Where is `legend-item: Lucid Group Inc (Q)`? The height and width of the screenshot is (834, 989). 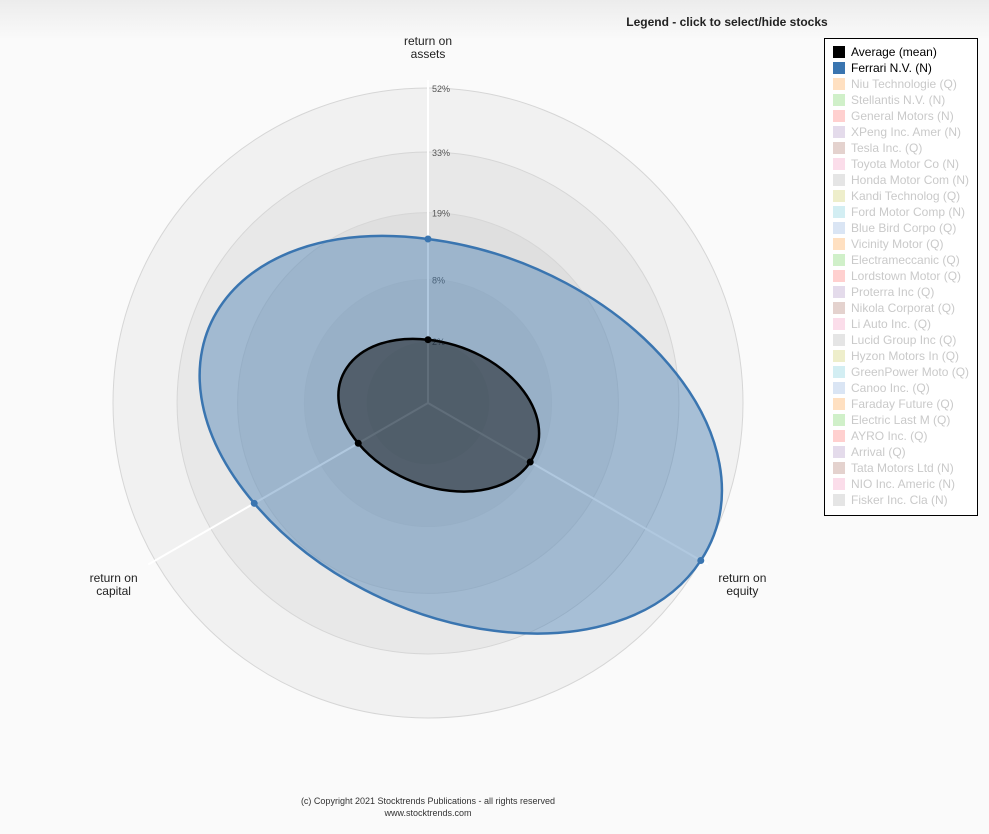
legend-item: Lucid Group Inc (Q) is located at coordinates (894, 340).